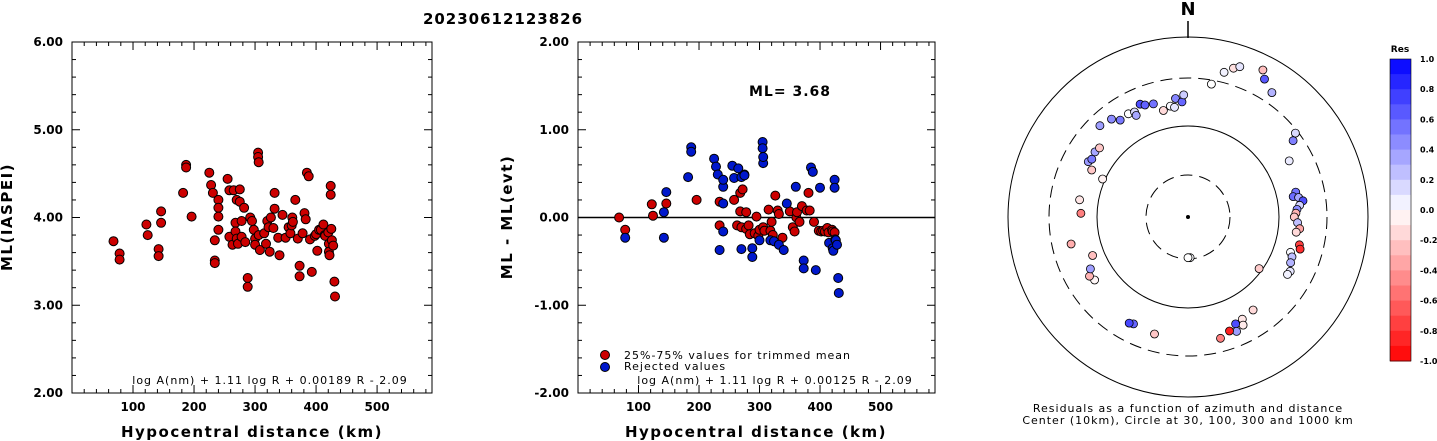 The width and height of the screenshot is (1437, 441). Describe the element at coordinates (1427, 210) in the screenshot. I see `colorbar-tick-label: 0.0` at that location.